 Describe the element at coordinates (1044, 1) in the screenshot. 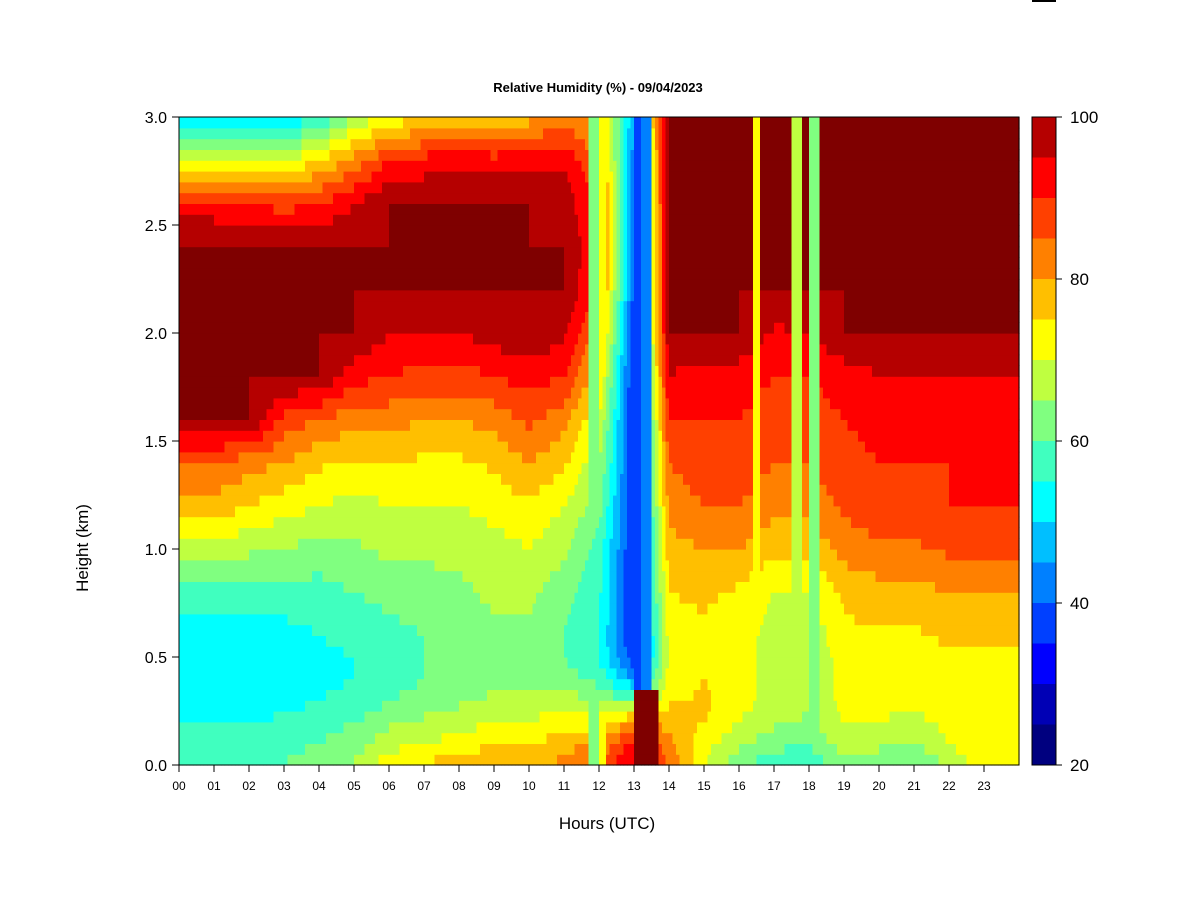

I see `corner-mark` at that location.